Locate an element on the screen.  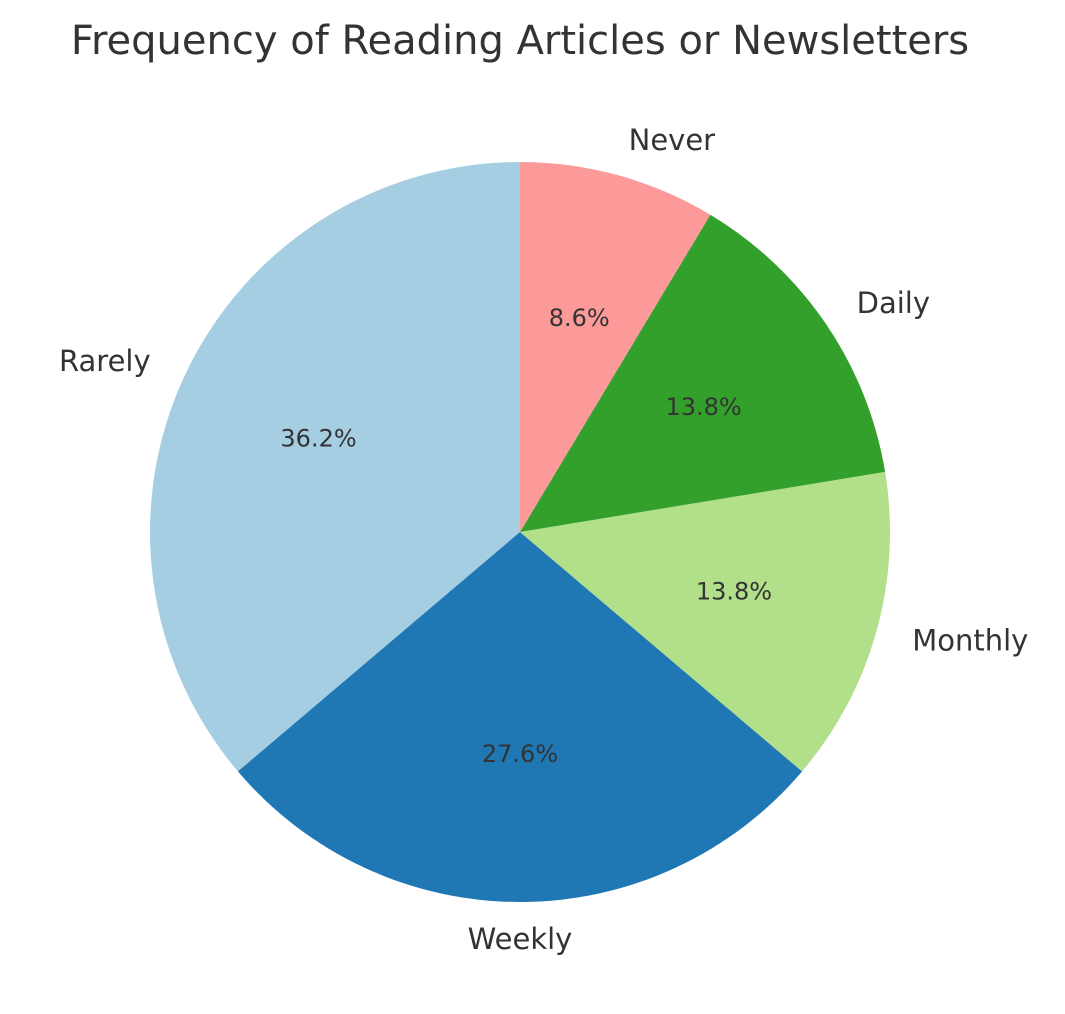
slice-label-weekly: Weekly is located at coordinates (520, 939).